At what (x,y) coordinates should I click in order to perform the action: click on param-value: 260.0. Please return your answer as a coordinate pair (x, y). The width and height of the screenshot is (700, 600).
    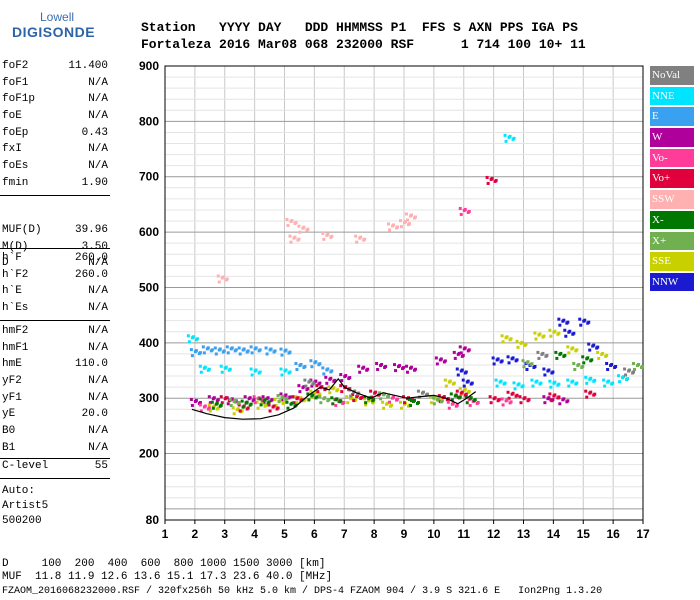
    Looking at the image, I should click on (91, 258).